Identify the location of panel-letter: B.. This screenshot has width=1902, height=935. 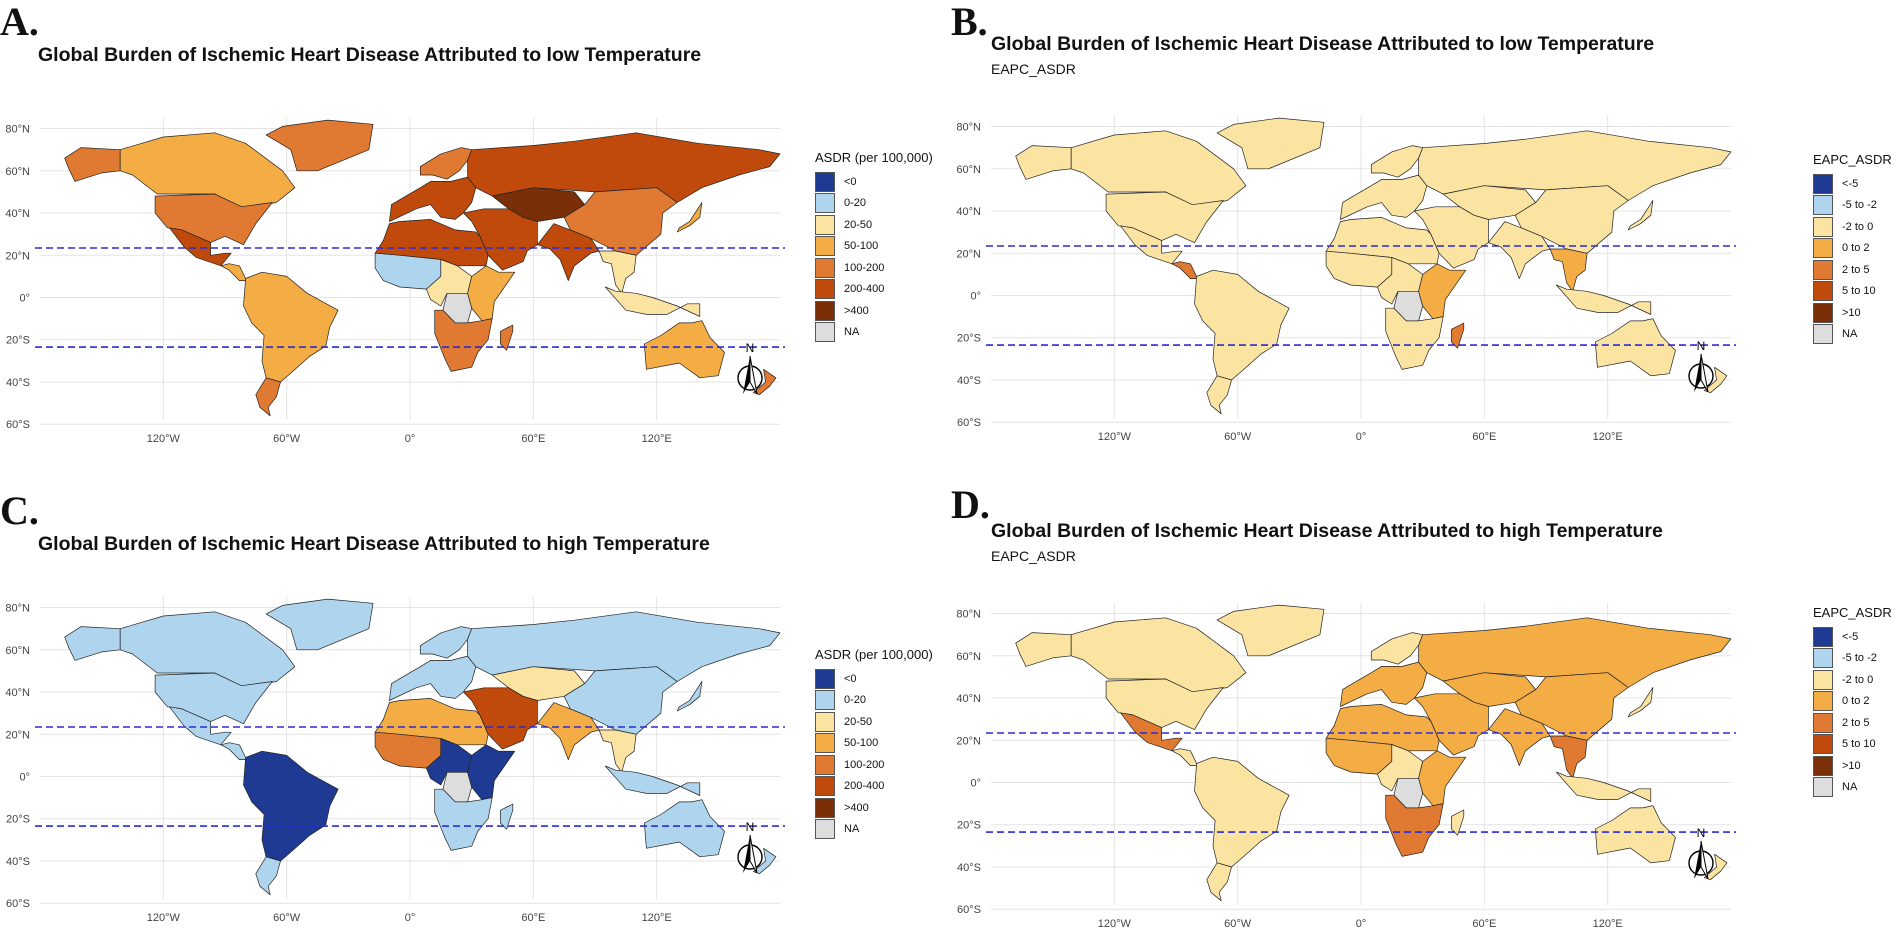
(969, 22).